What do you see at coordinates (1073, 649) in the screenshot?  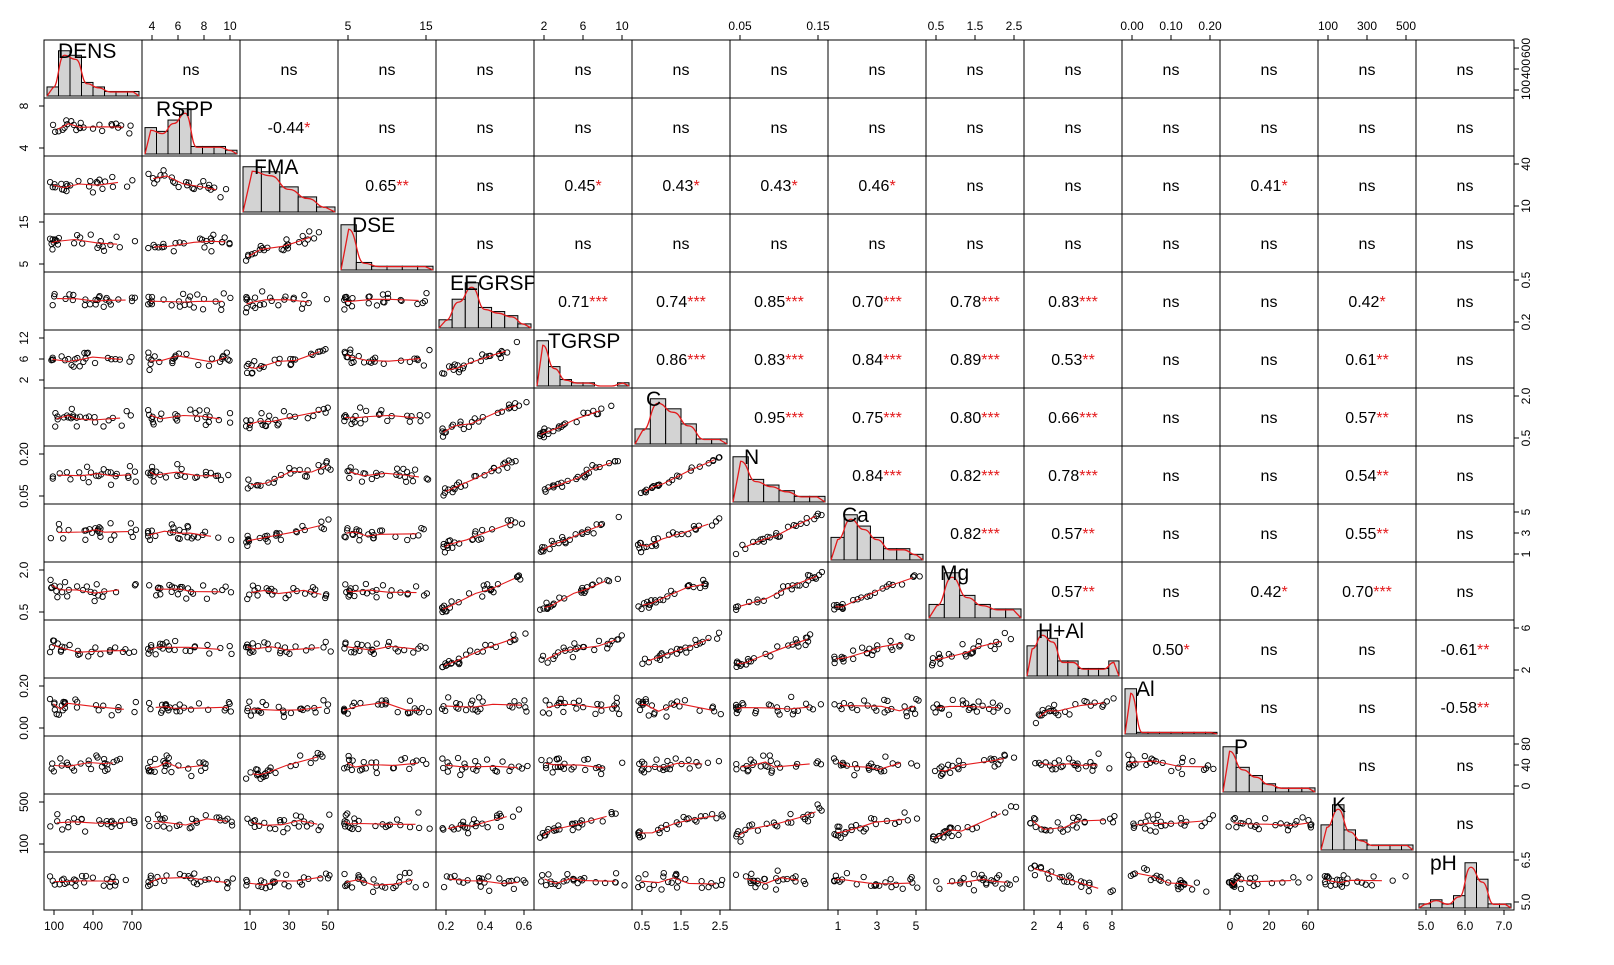 I see `cell-H+Al-H+Al: H+Al` at bounding box center [1073, 649].